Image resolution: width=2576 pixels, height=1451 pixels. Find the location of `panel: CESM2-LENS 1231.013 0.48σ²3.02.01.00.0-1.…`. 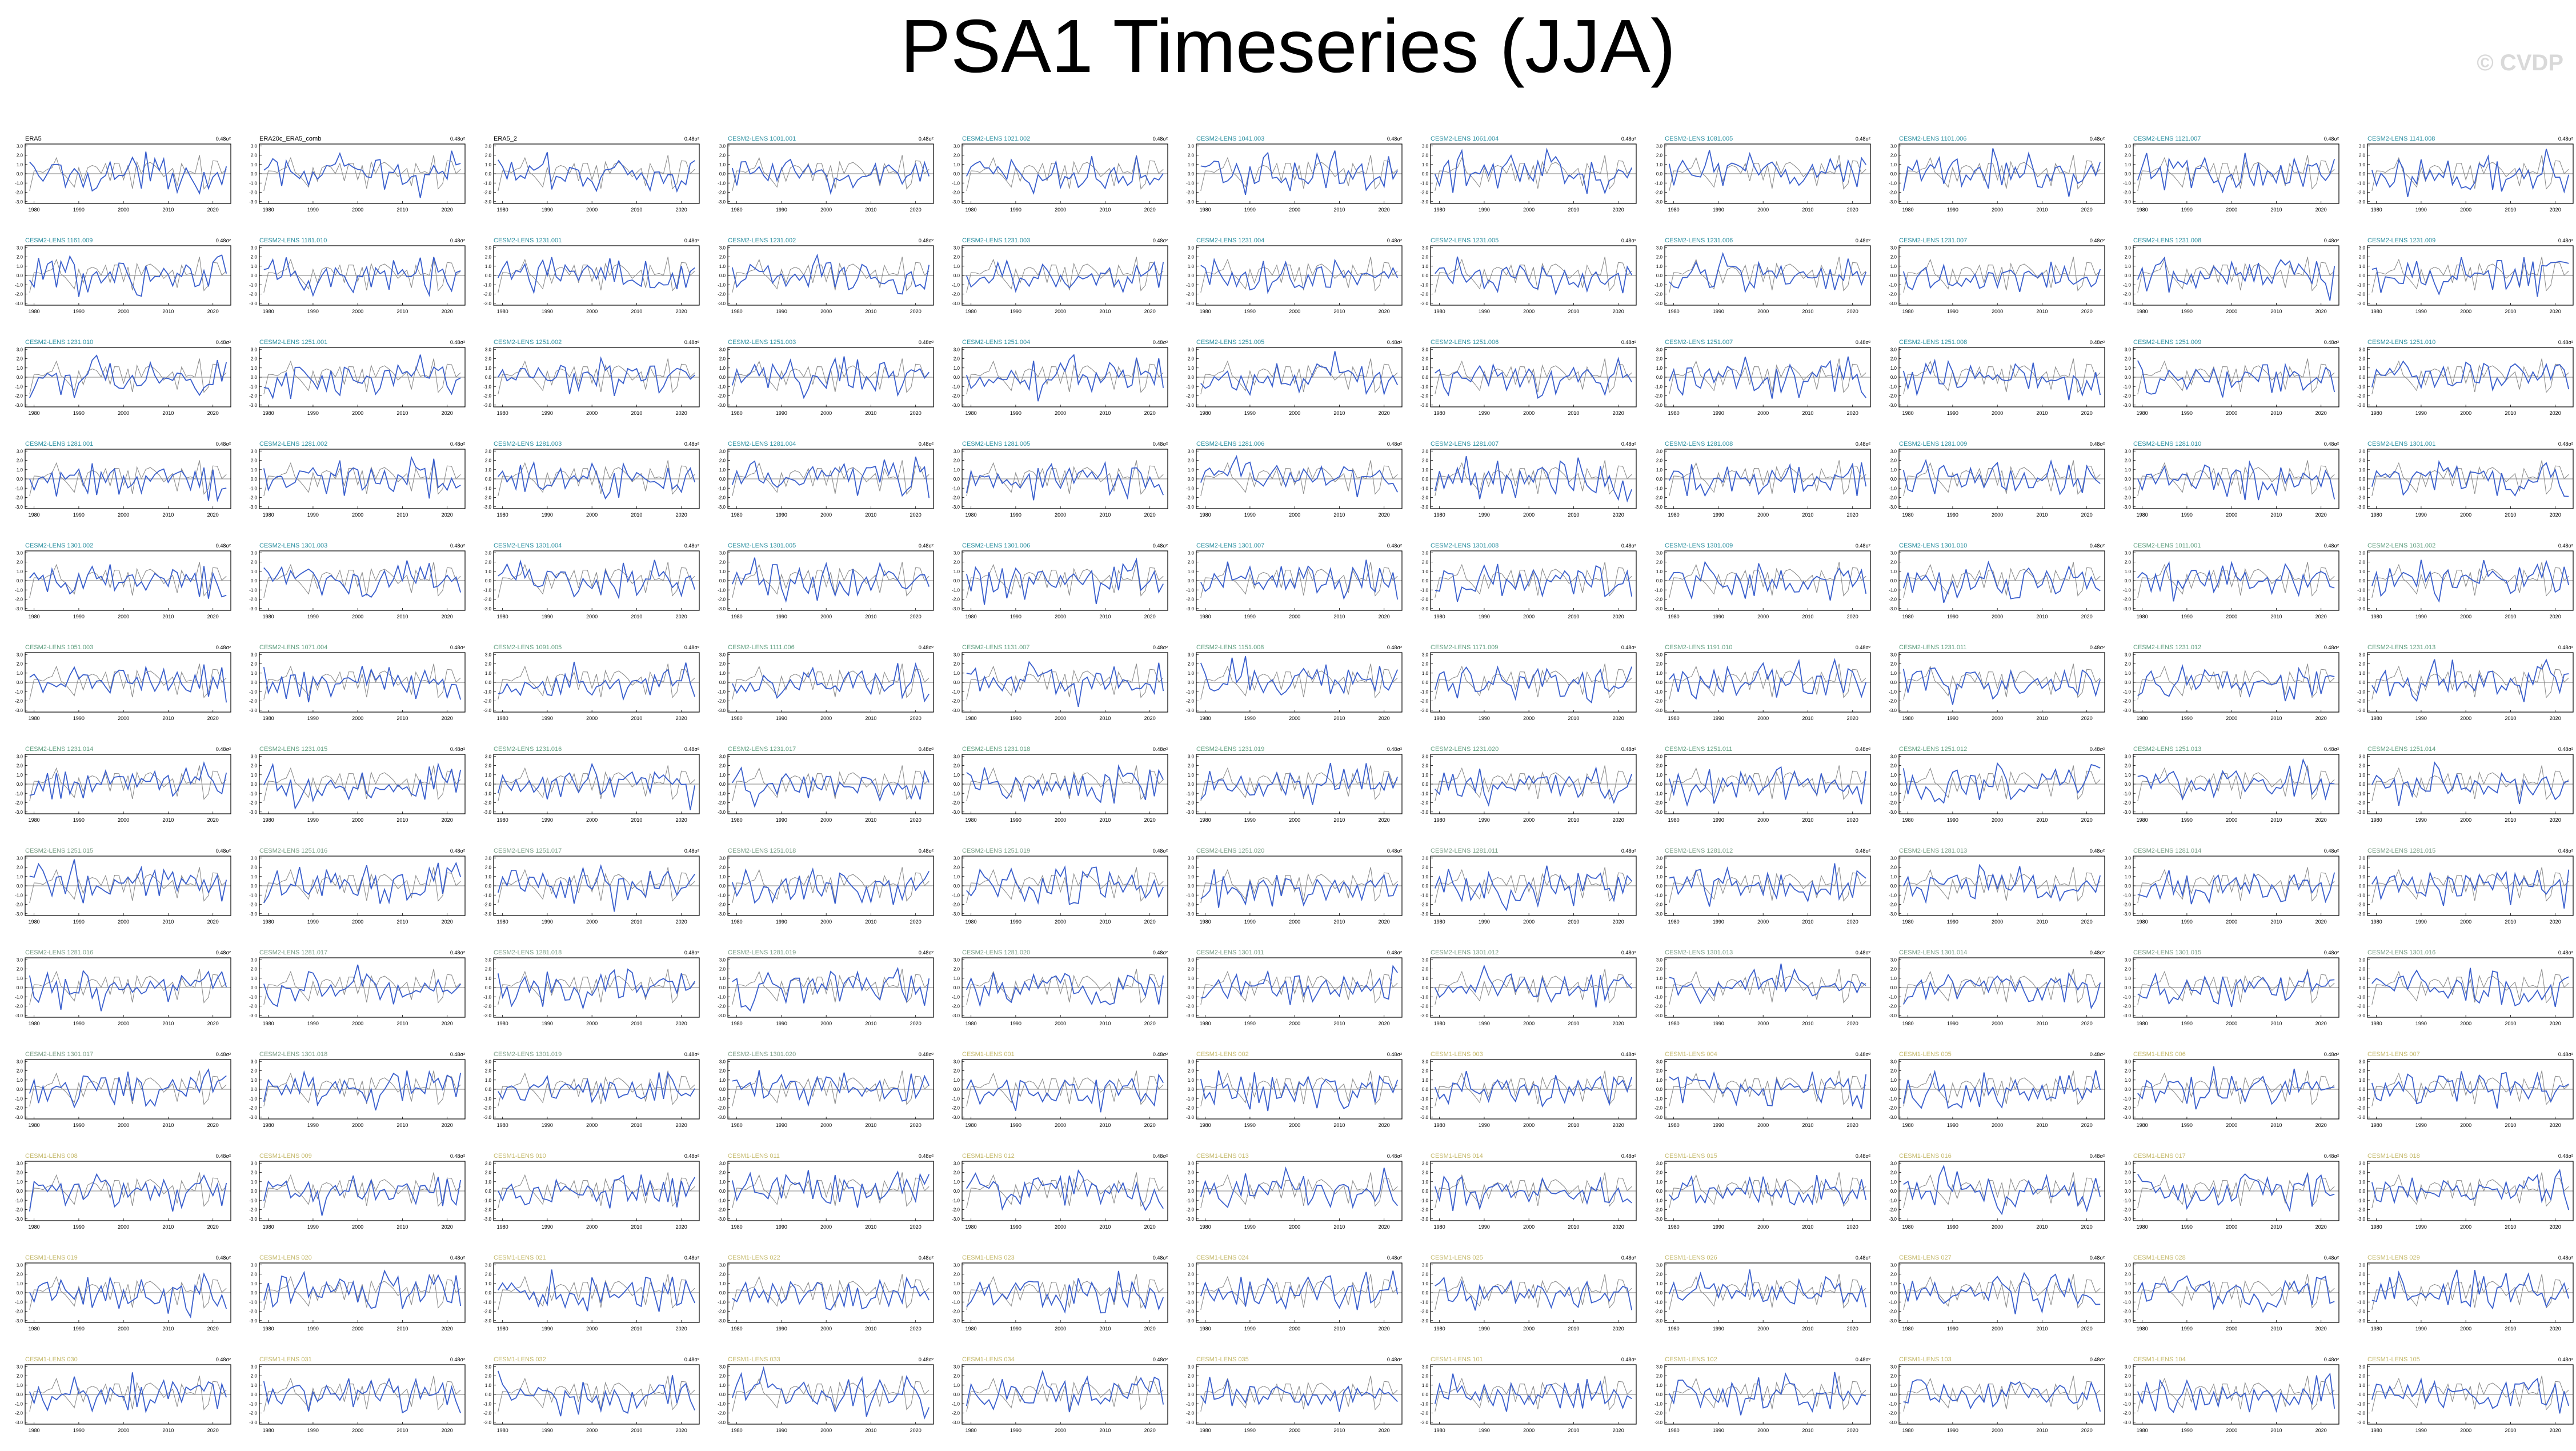

panel: CESM2-LENS 1231.013 0.48σ²3.02.01.00.0-1.… is located at coordinates (2465, 682).